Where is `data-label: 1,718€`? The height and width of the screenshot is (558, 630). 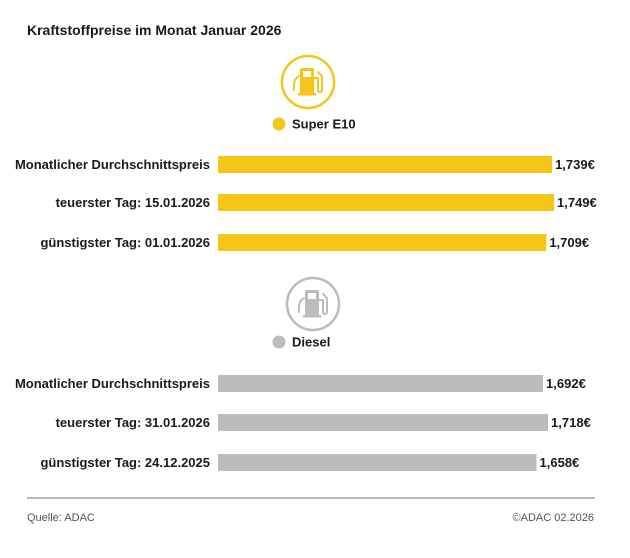
data-label: 1,718€ is located at coordinates (571, 422).